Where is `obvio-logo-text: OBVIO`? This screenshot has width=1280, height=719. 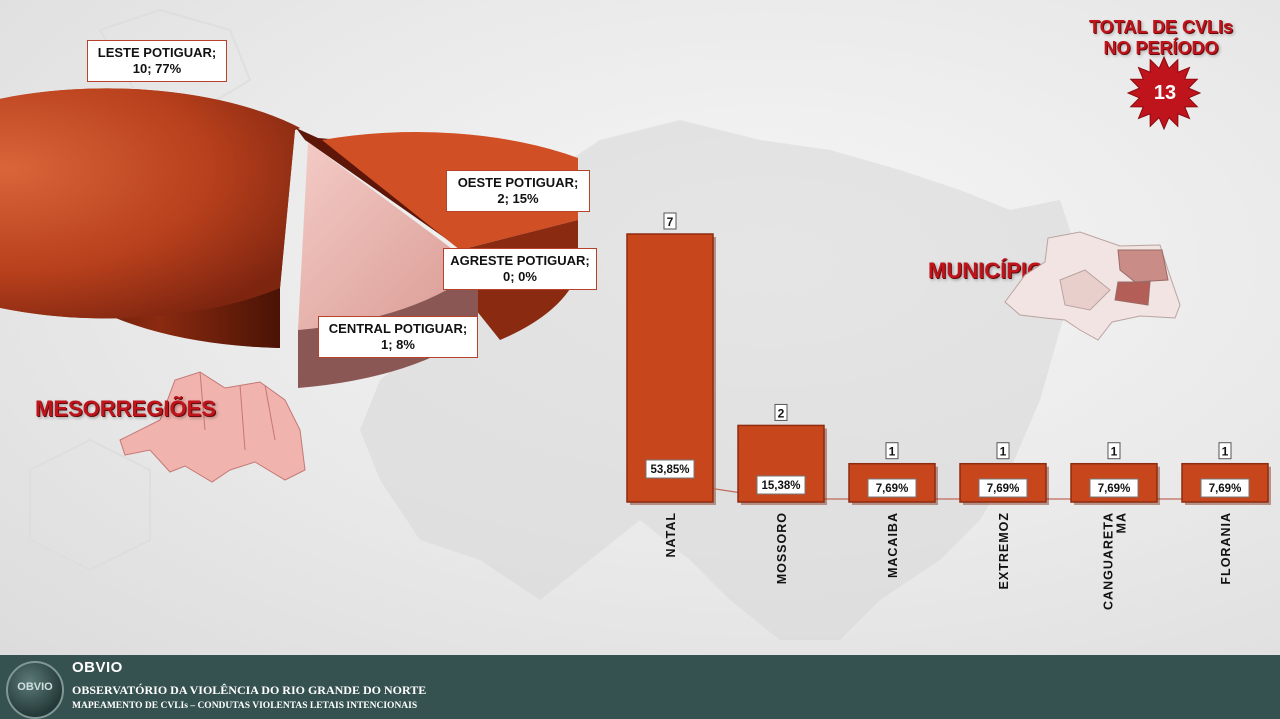 obvio-logo-text: OBVIO is located at coordinates (35, 687).